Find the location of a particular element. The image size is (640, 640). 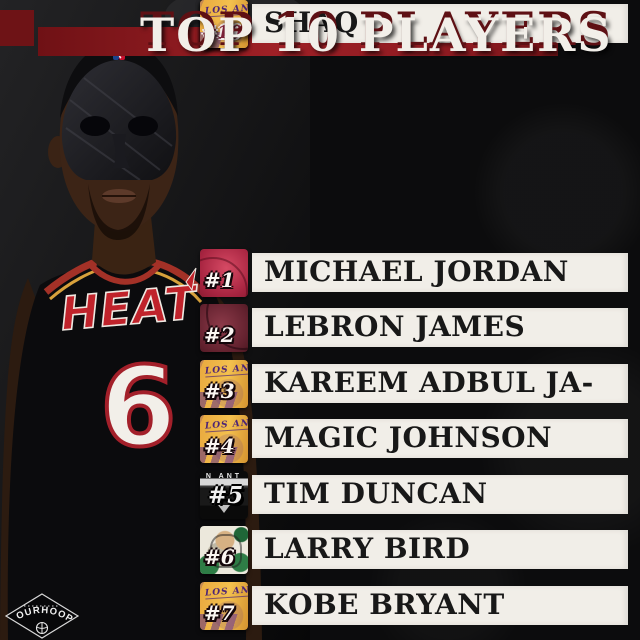

team-badge: LOS AN #4 is located at coordinates (224, 439).